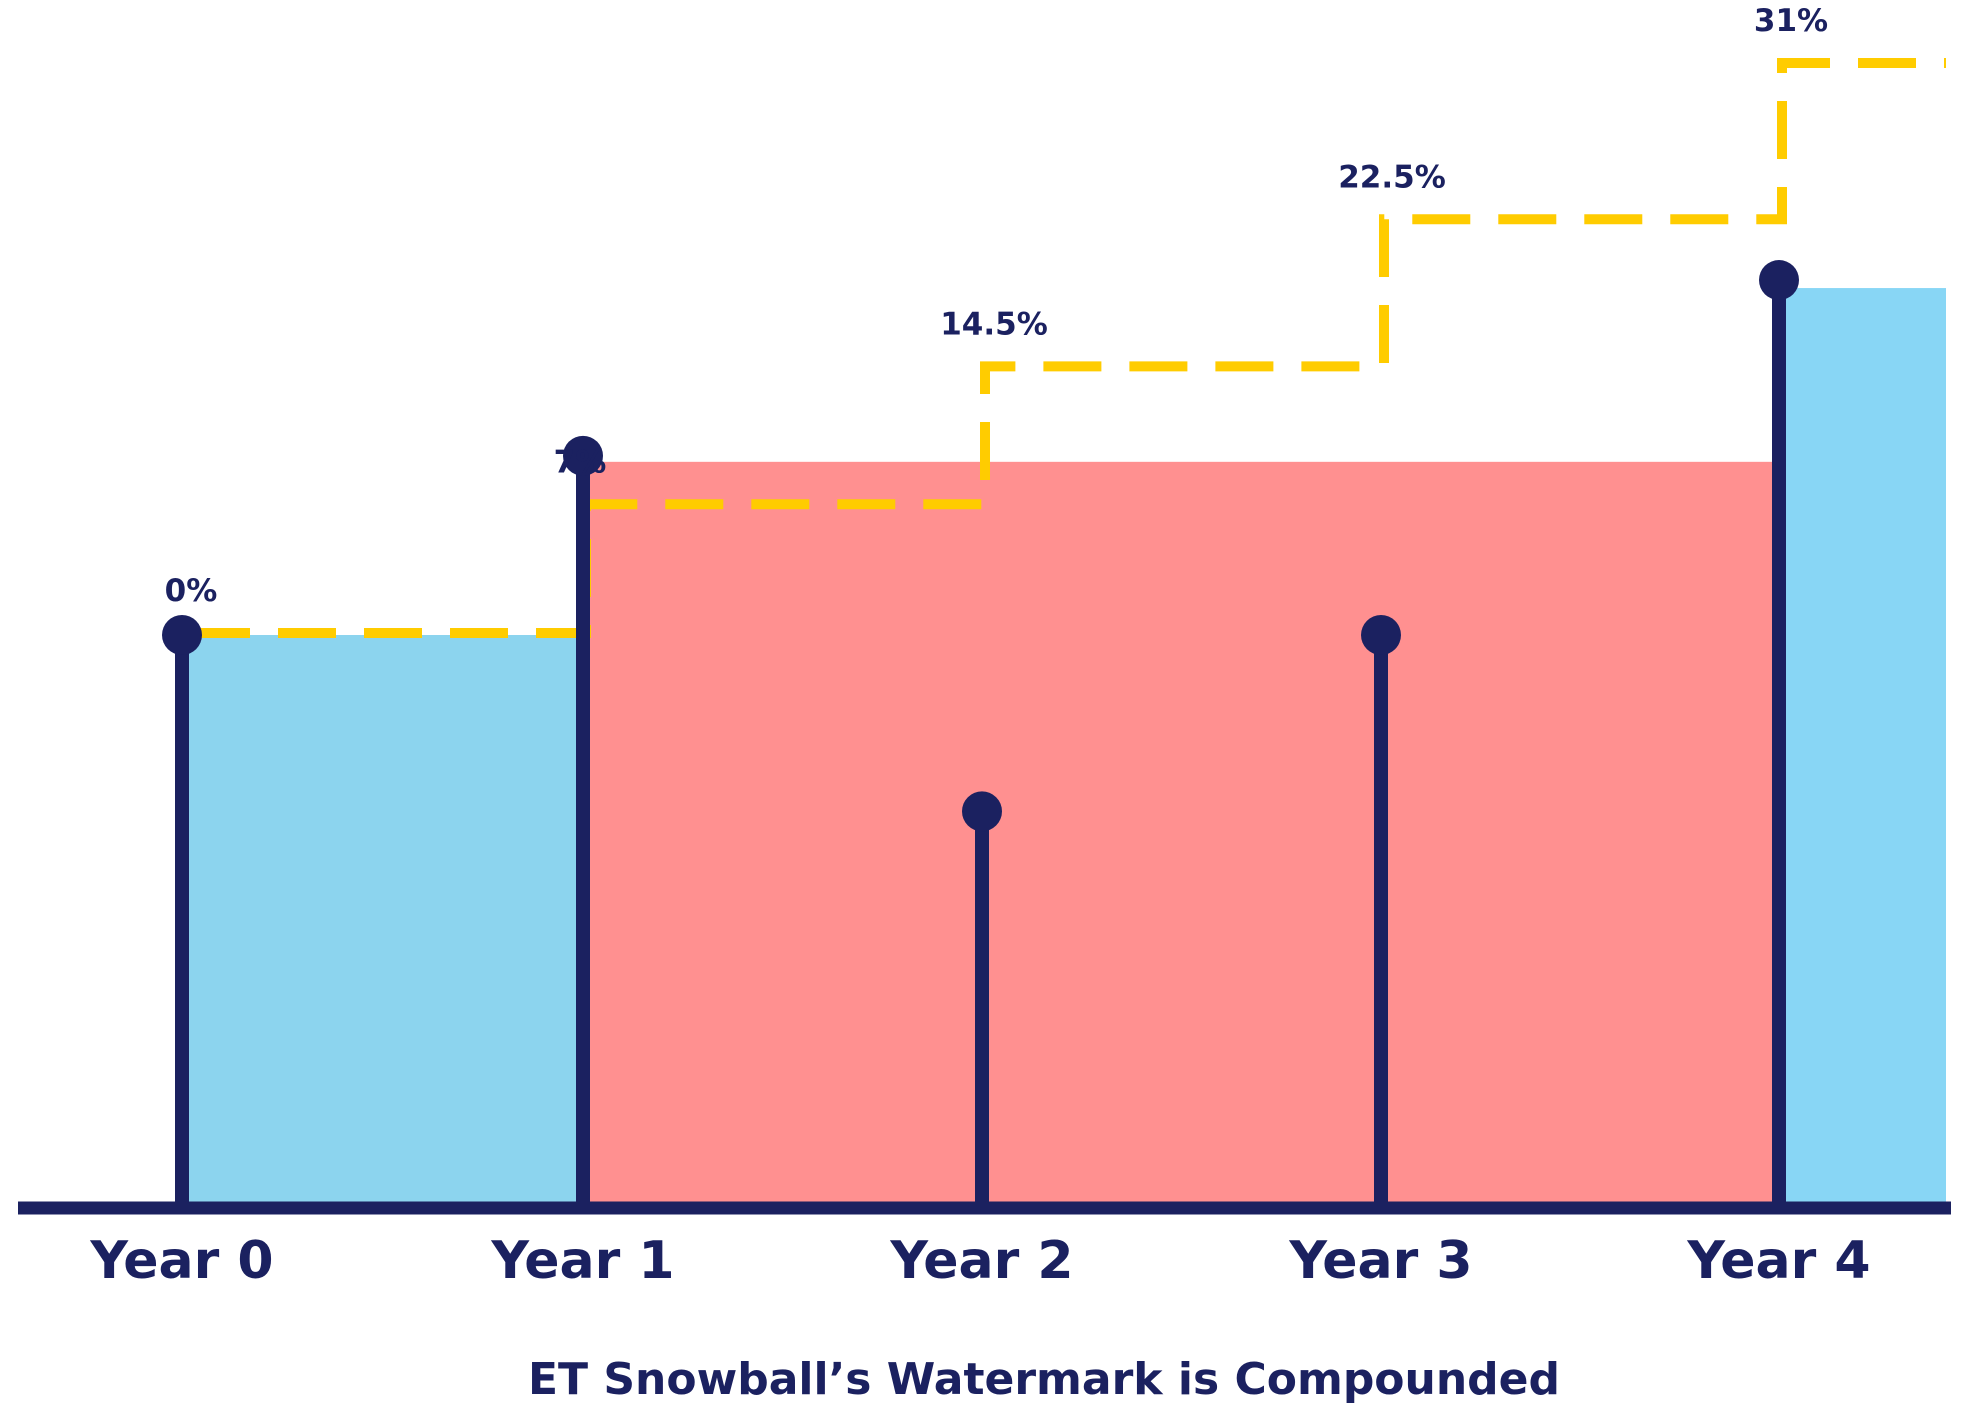  What do you see at coordinates (191, 591) in the screenshot?
I see `watermark-label-0: 0%` at bounding box center [191, 591].